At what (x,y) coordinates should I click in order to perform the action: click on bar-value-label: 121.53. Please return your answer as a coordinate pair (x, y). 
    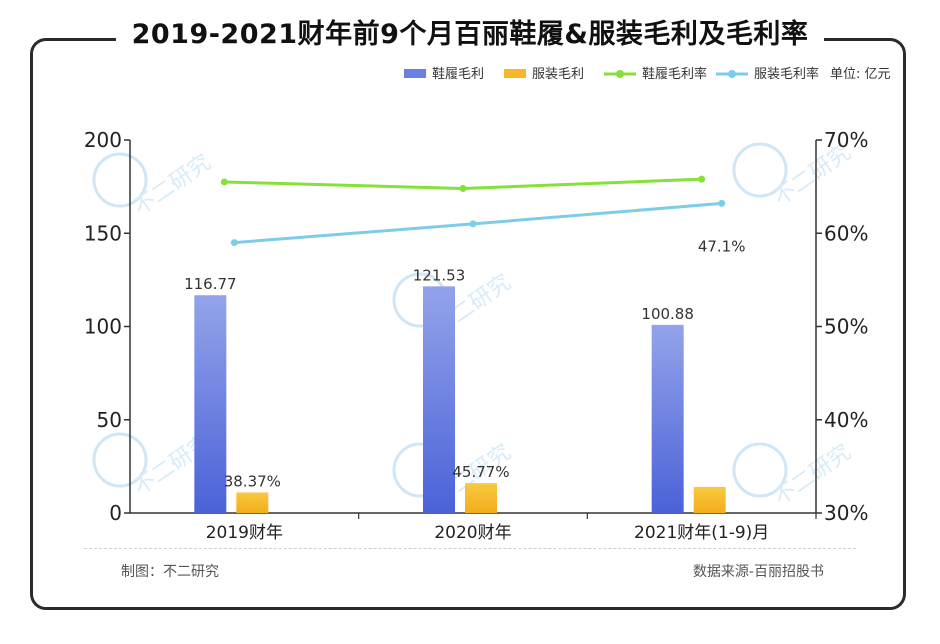
    Looking at the image, I should click on (439, 275).